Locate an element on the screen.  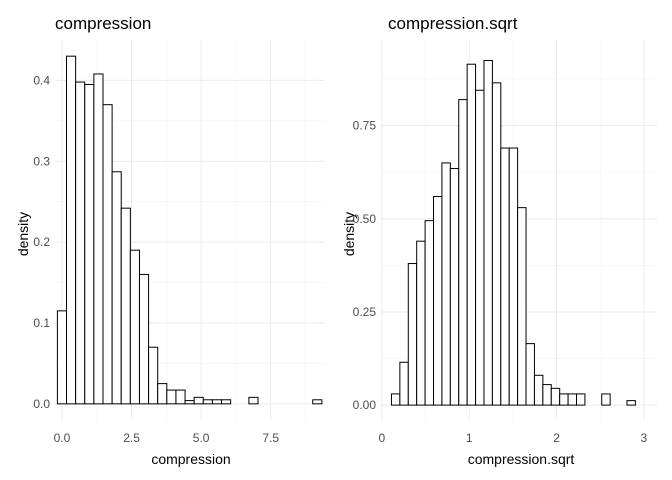
y-tick-label: 0.50 is located at coordinates (365, 219).